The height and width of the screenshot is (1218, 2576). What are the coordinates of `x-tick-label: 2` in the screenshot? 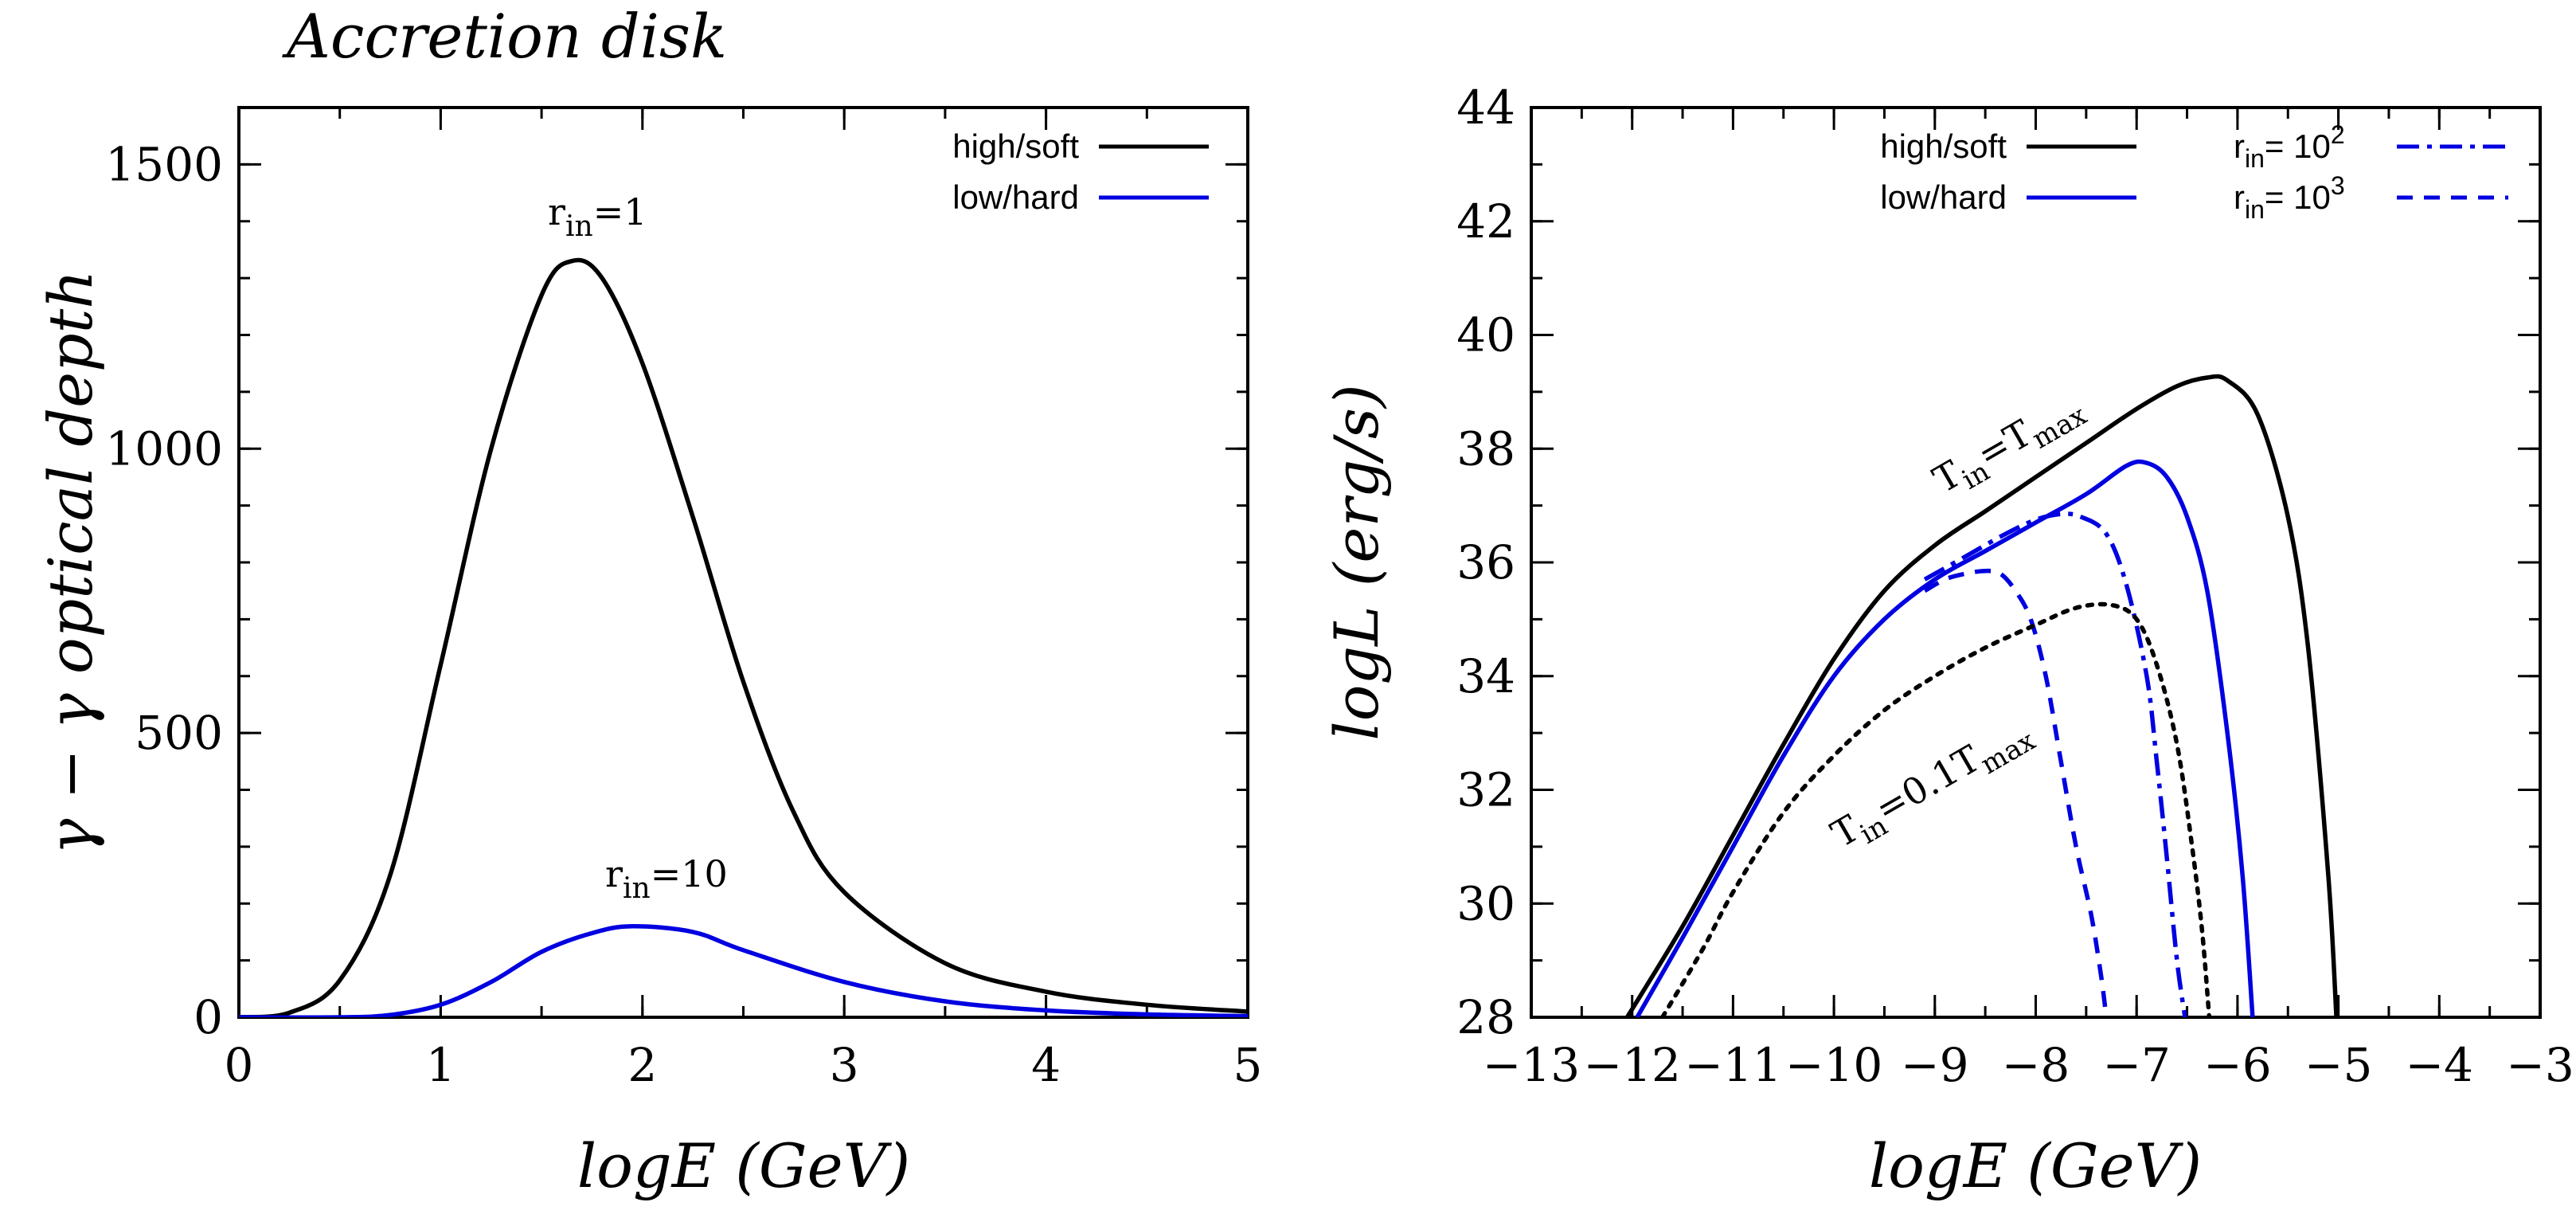 It's located at (642, 1065).